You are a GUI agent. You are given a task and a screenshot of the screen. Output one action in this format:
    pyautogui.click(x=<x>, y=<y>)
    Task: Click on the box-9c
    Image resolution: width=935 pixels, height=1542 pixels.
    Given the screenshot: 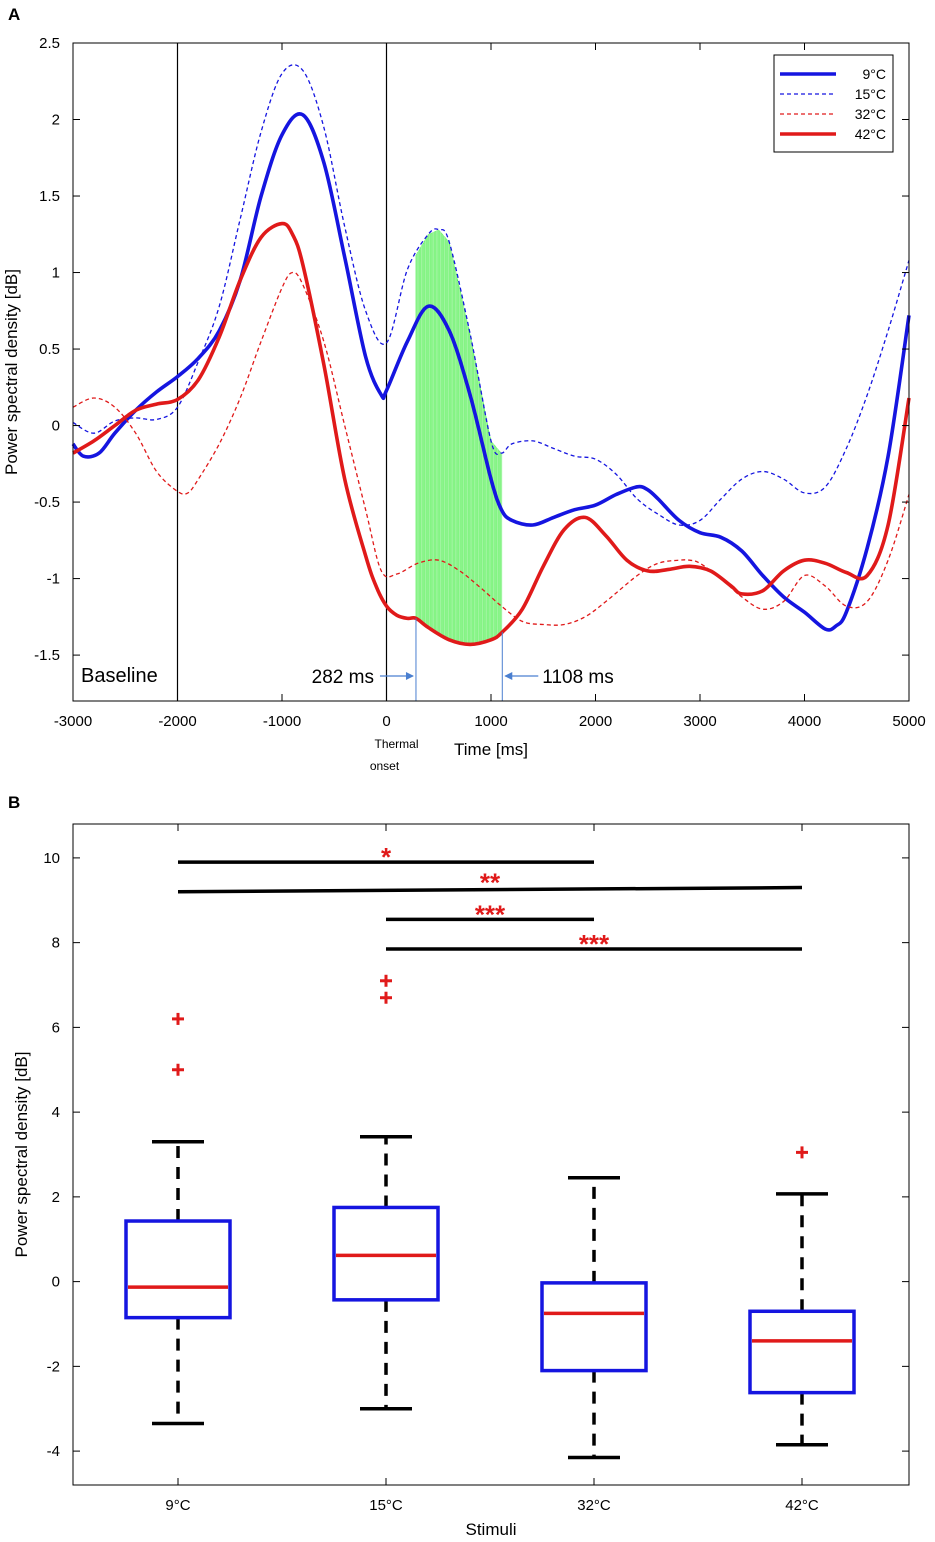 What is the action you would take?
    pyautogui.click(x=178, y=1219)
    